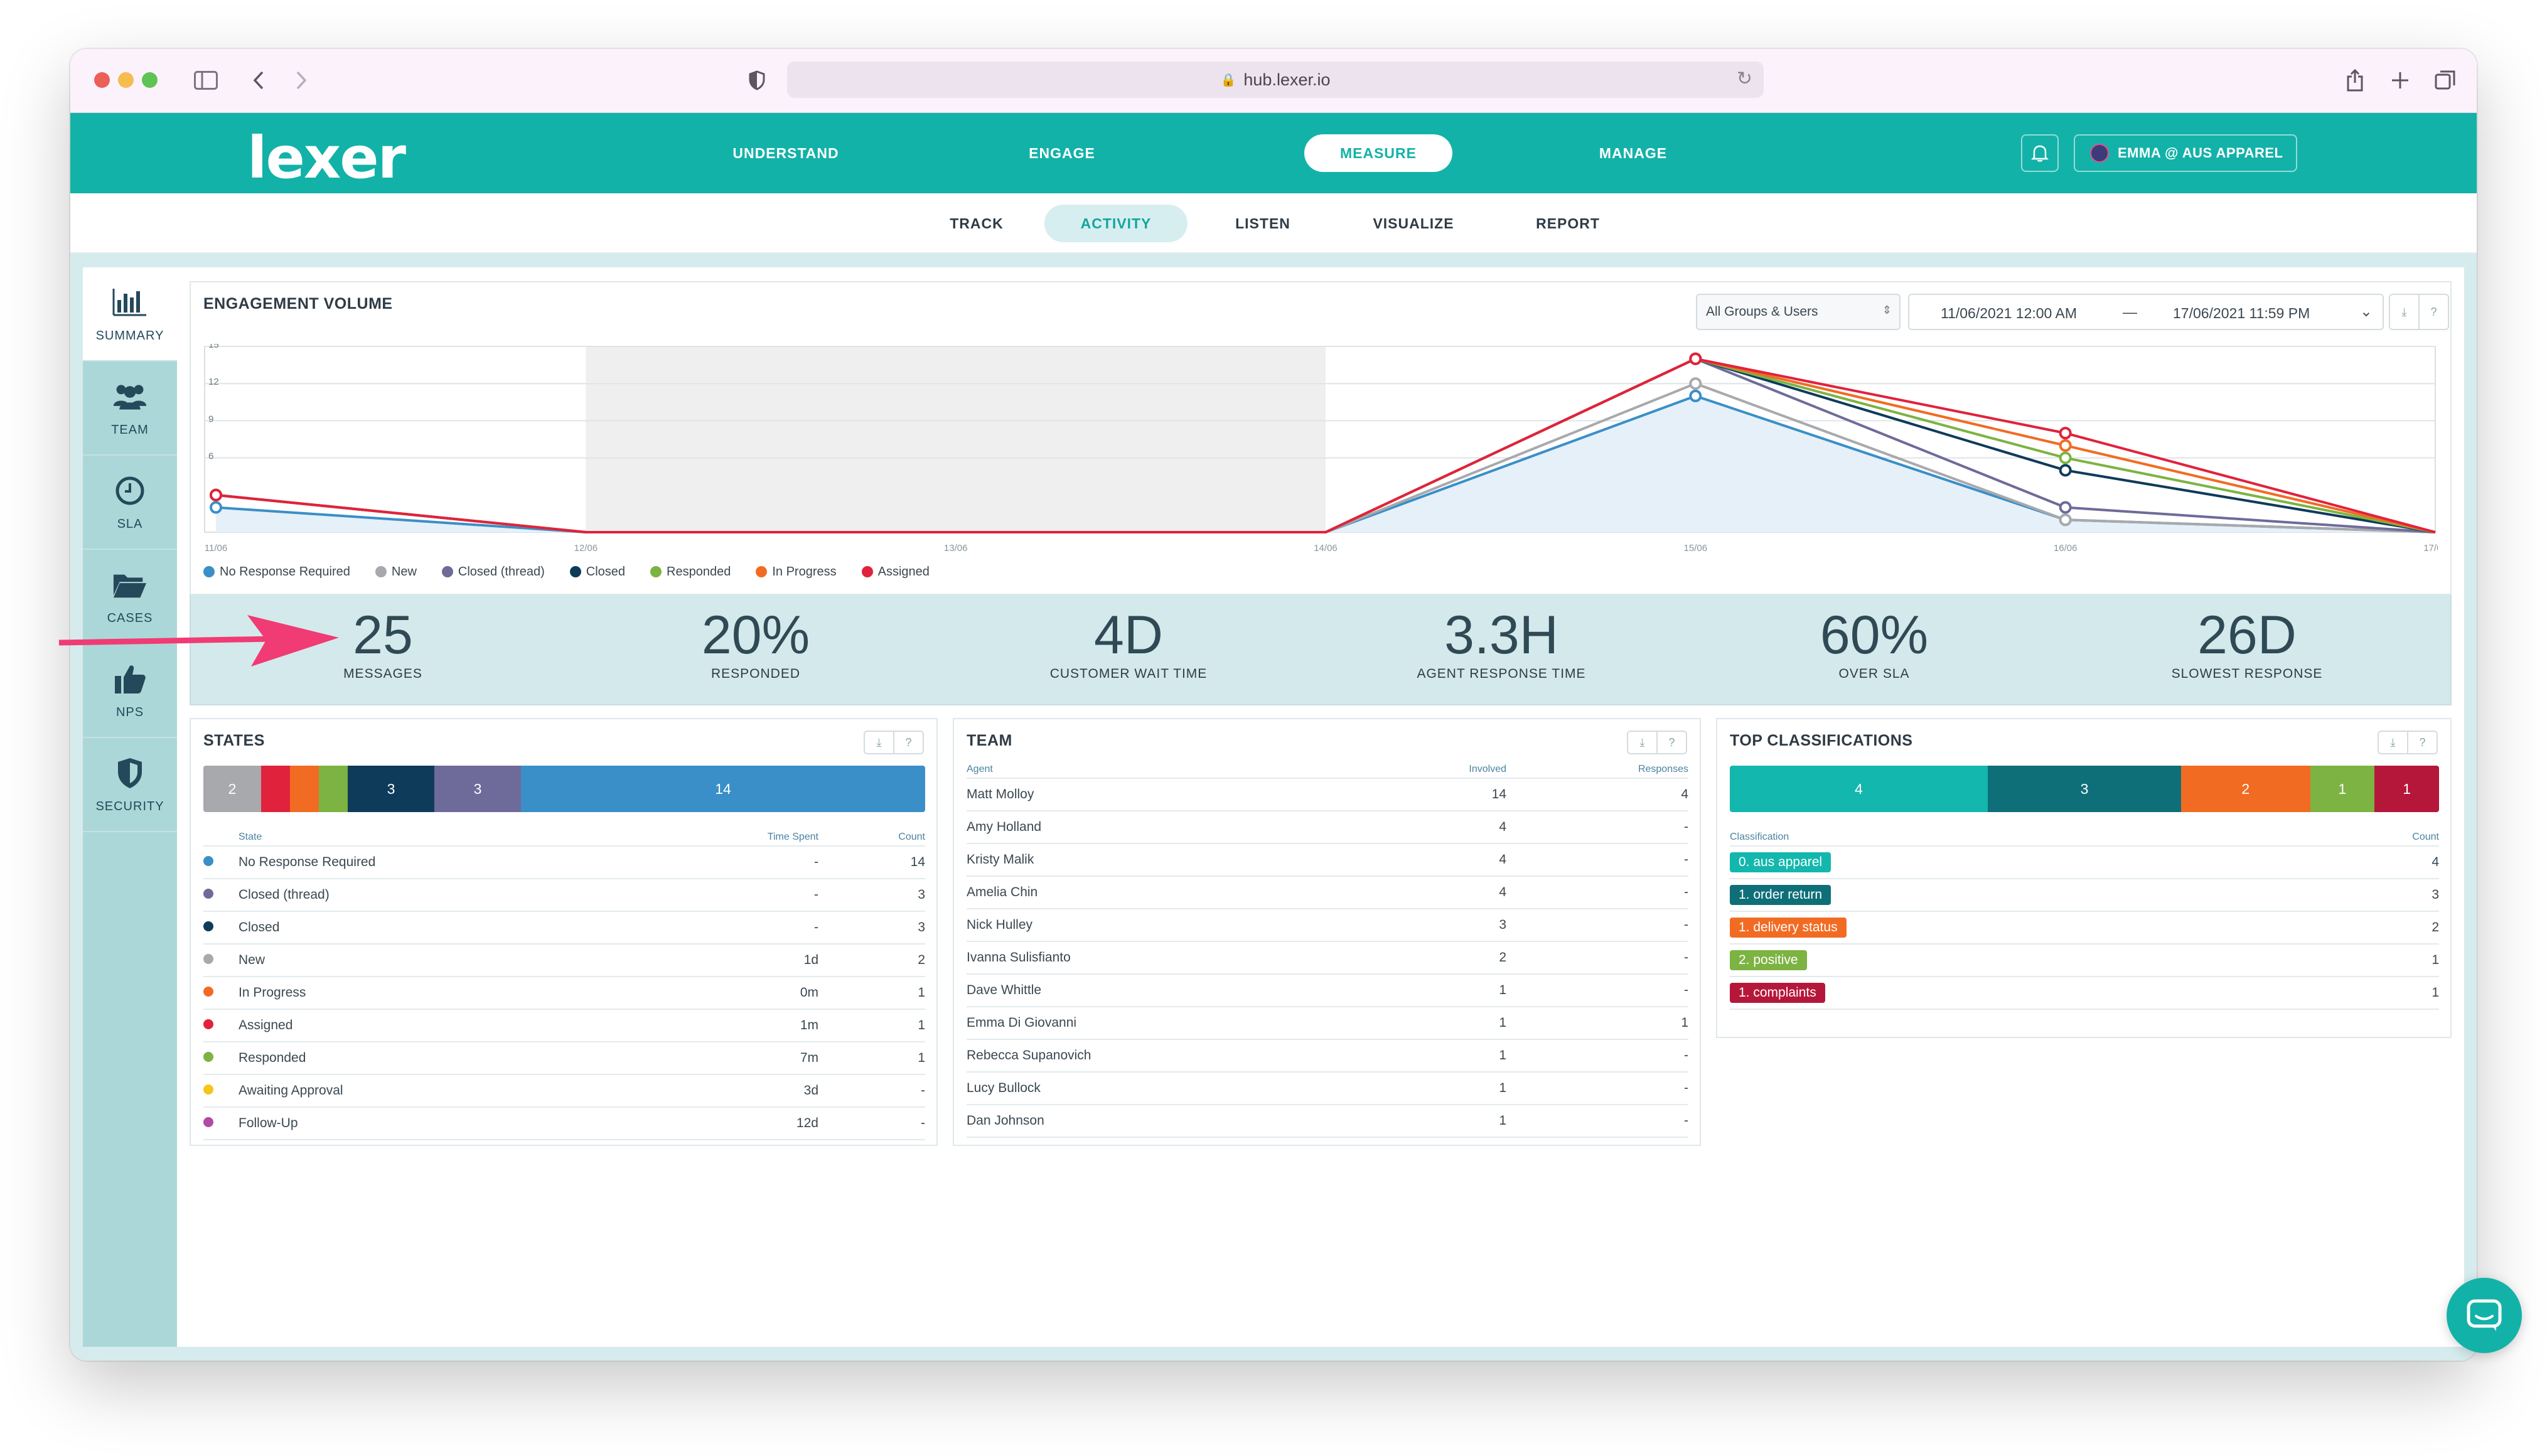 The width and height of the screenshot is (2547, 1456). I want to click on table-row: Ivanna Sulisfianto 2-, so click(1327, 958).